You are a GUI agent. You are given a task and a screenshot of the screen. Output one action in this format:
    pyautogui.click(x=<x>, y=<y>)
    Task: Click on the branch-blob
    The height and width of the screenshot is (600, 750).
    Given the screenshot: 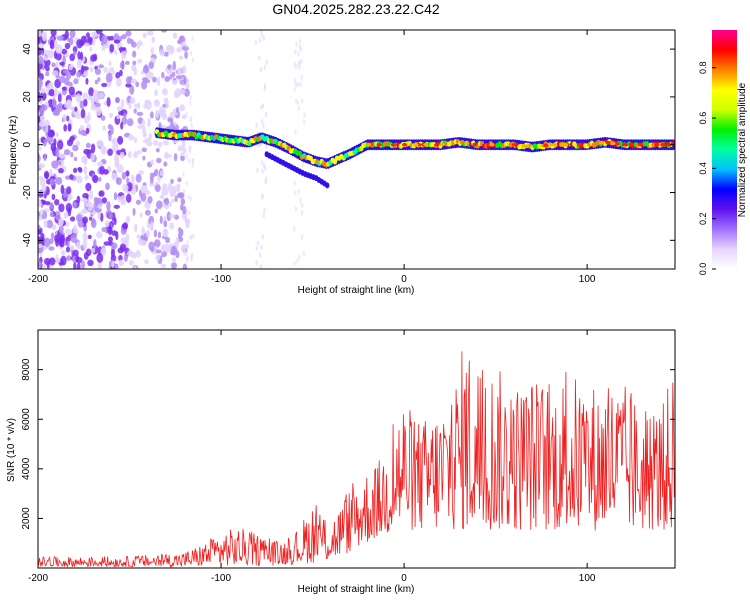 What is the action you would take?
    pyautogui.click(x=327, y=185)
    